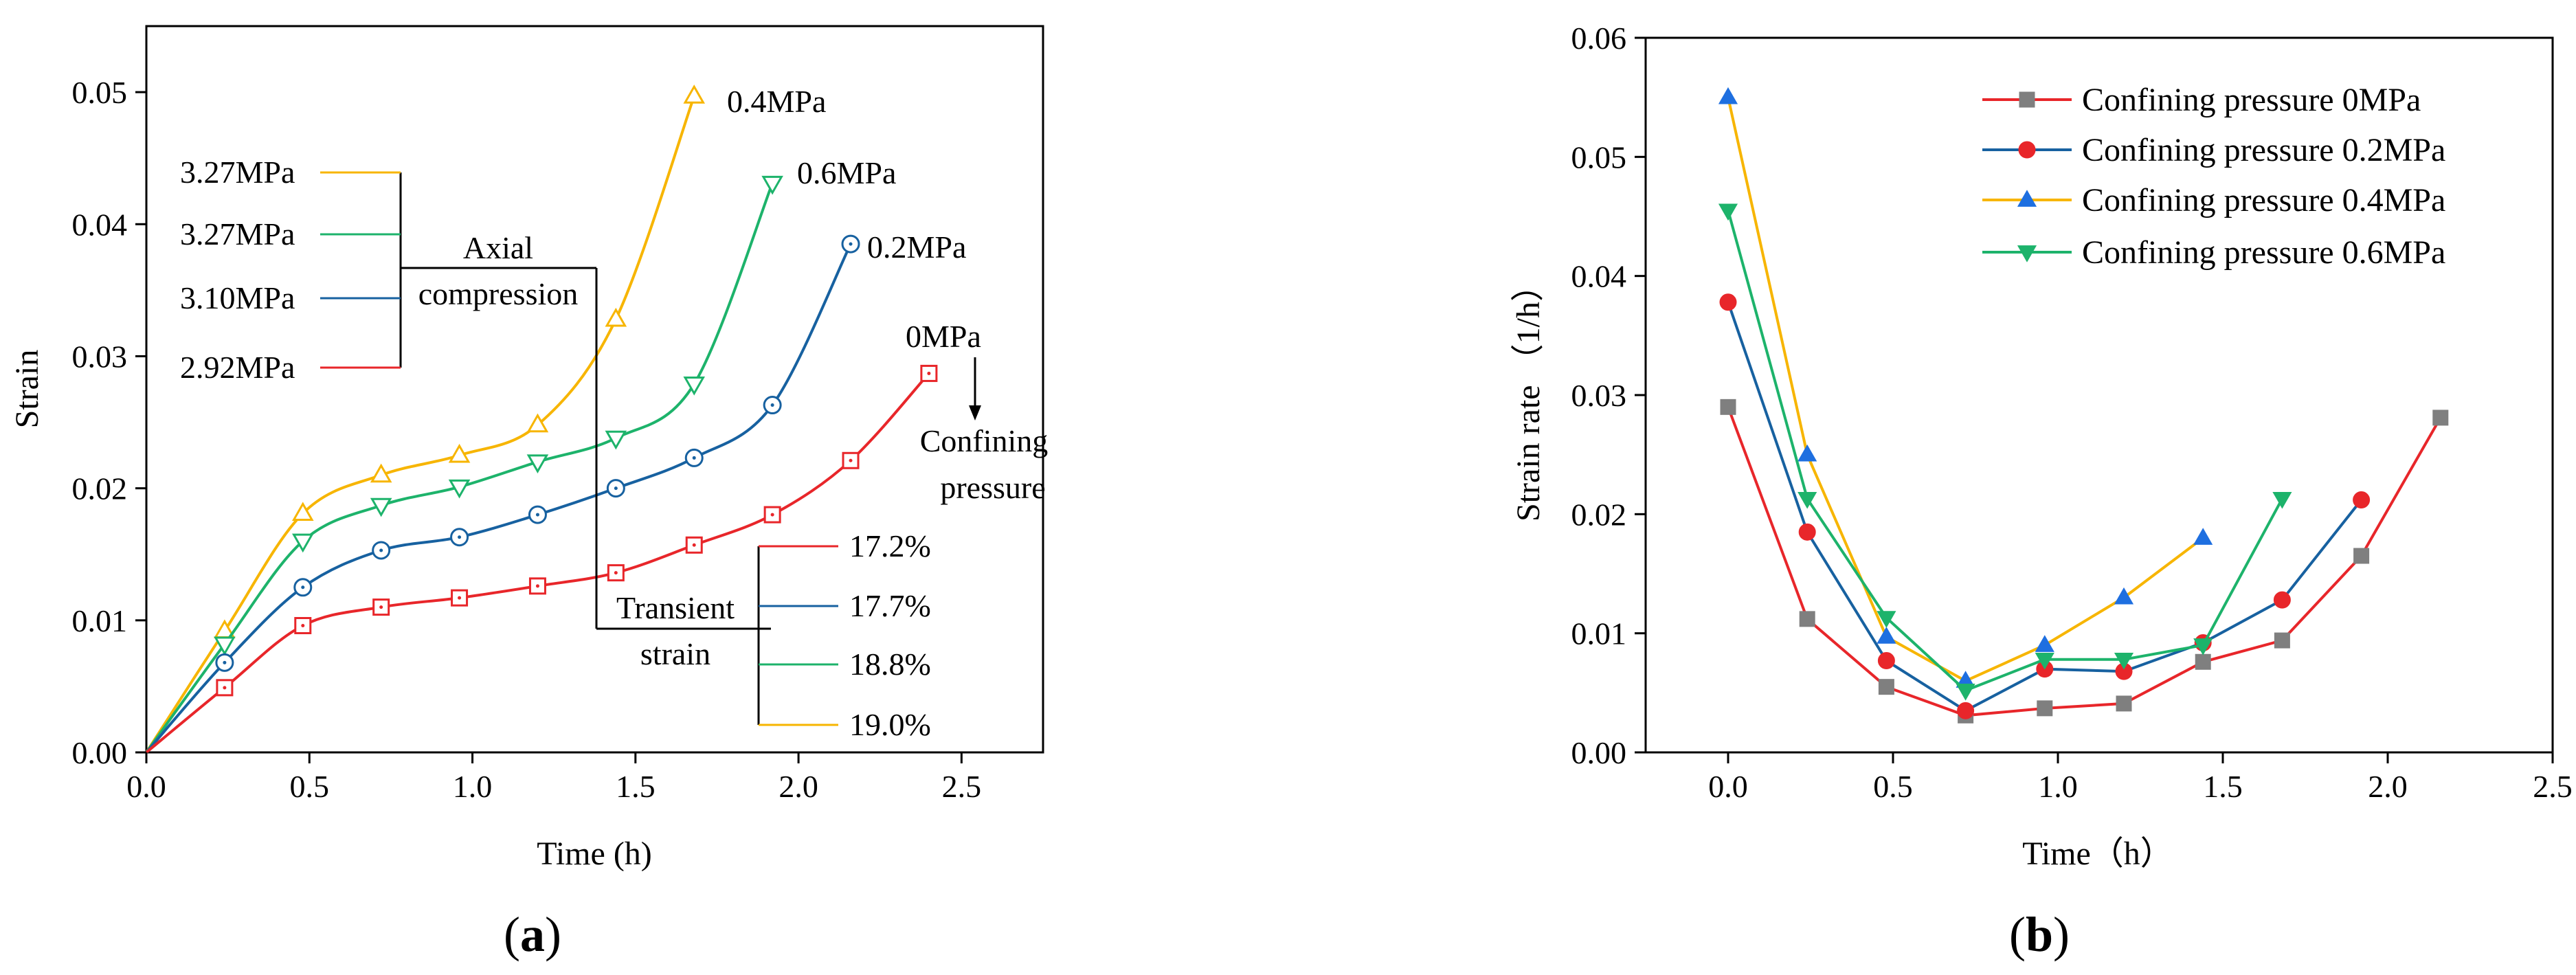 This screenshot has height=975, width=2576. What do you see at coordinates (962, 786) in the screenshot?
I see `panel-a-x-tick-label: 2.5` at bounding box center [962, 786].